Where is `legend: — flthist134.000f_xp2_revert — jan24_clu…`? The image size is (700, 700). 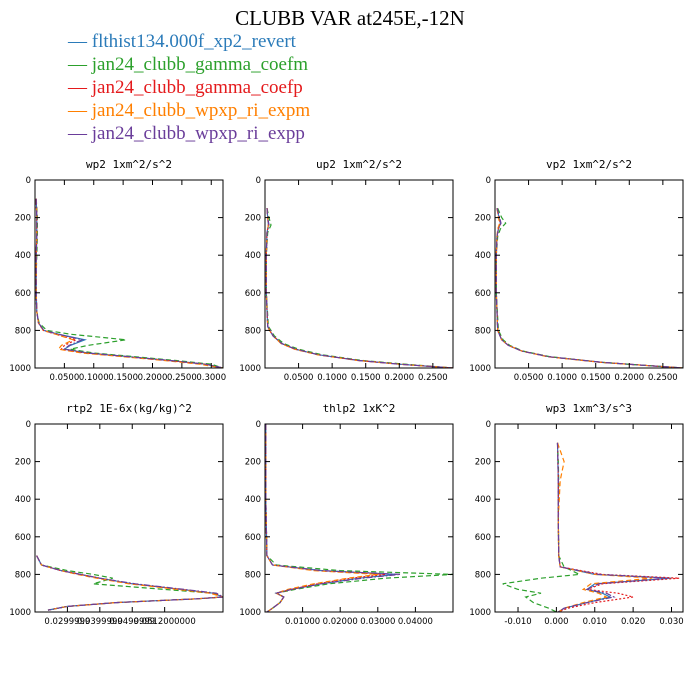 legend: — flthist134.000f_xp2_revert — jan24_clu… is located at coordinates (189, 87).